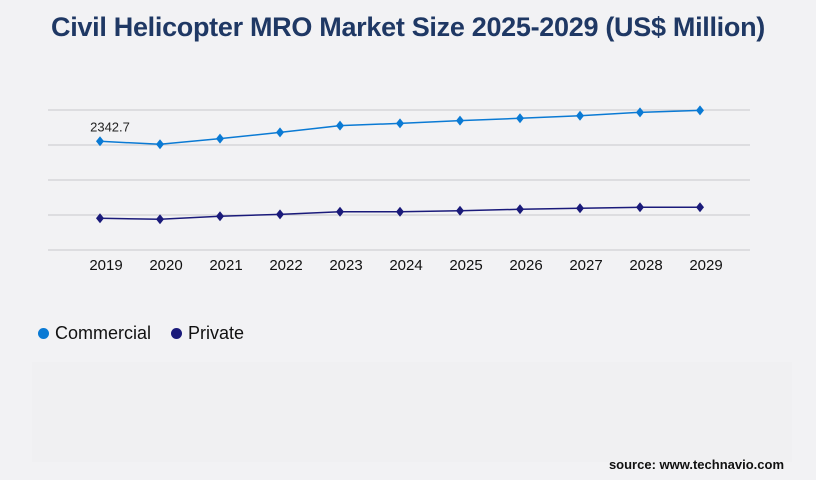  What do you see at coordinates (285, 265) in the screenshot?
I see `x-tick-label: 2022` at bounding box center [285, 265].